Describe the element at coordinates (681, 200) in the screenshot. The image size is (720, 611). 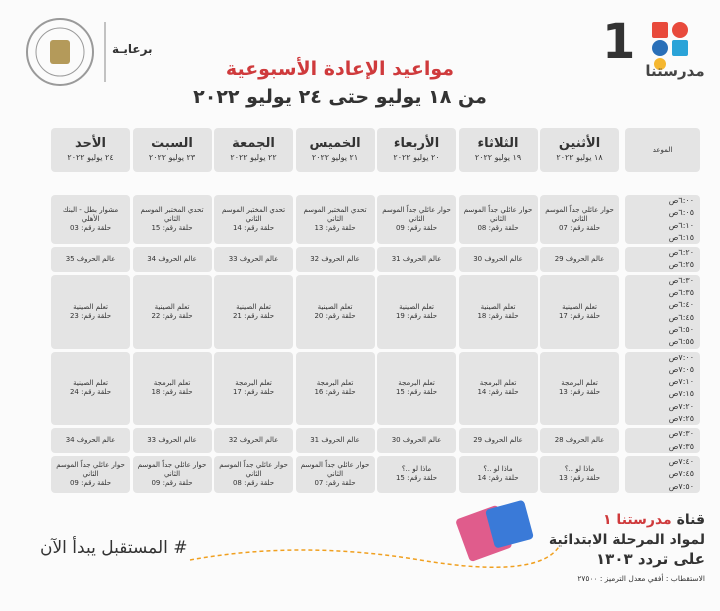
I see `time-label: ٦:٠٠ص` at that location.